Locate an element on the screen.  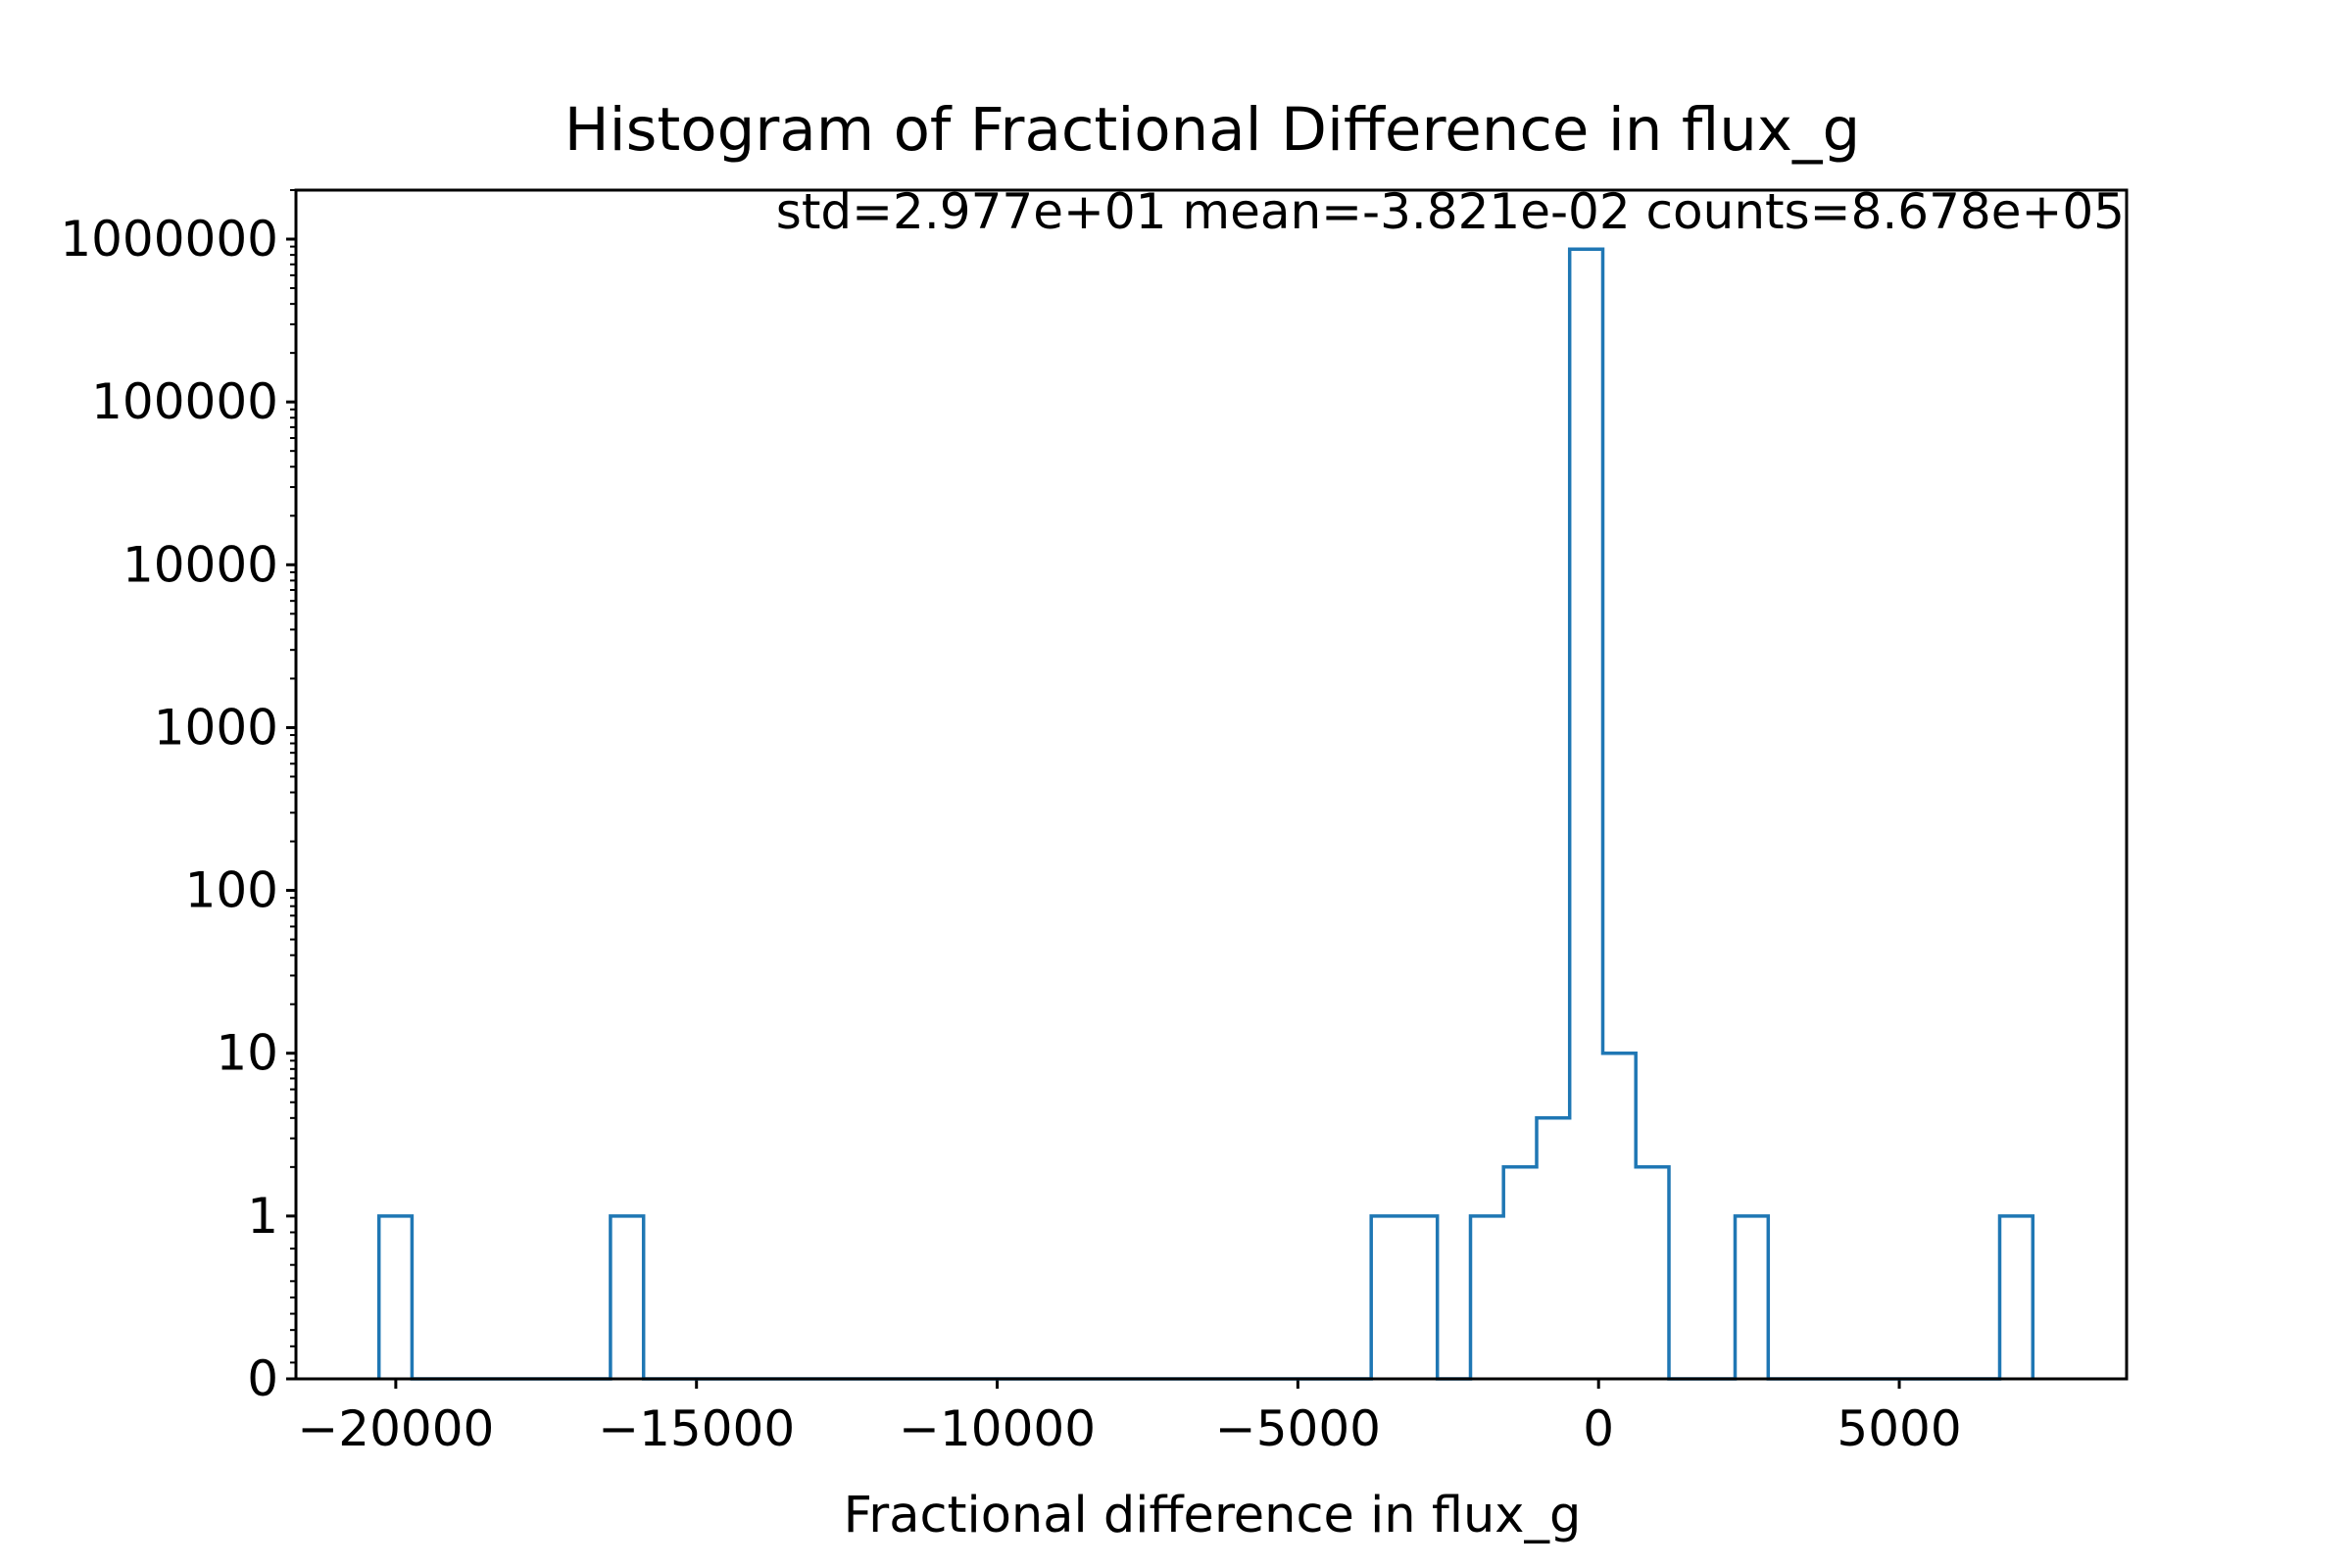
y-tick-label: 10 is located at coordinates (247, 1053).